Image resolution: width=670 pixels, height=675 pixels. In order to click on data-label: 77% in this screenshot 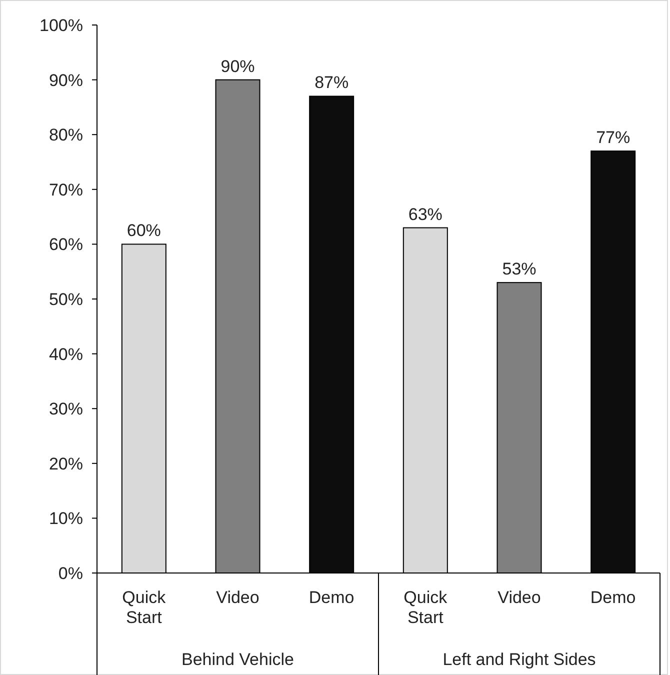, I will do `click(613, 138)`.